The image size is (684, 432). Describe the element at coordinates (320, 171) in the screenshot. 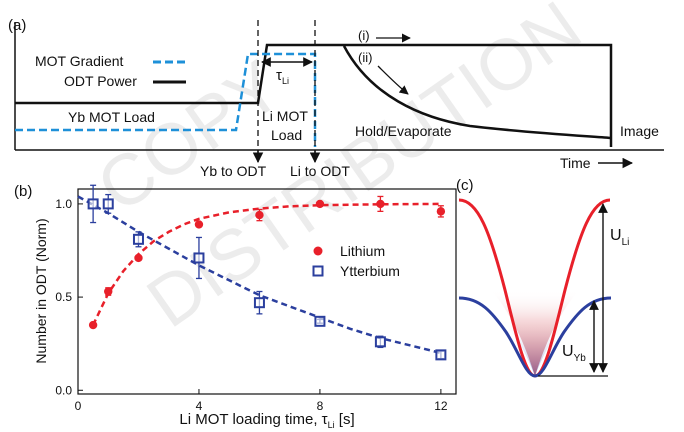

I see `li-to-odt-label: Li to ODT` at that location.